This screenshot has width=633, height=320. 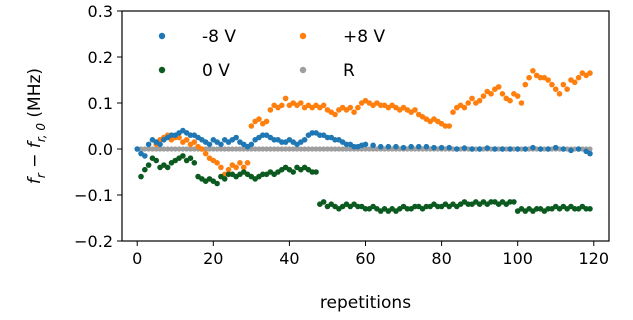 What do you see at coordinates (41, 175) in the screenshot?
I see `y-axis-label-sub1: r` at bounding box center [41, 175].